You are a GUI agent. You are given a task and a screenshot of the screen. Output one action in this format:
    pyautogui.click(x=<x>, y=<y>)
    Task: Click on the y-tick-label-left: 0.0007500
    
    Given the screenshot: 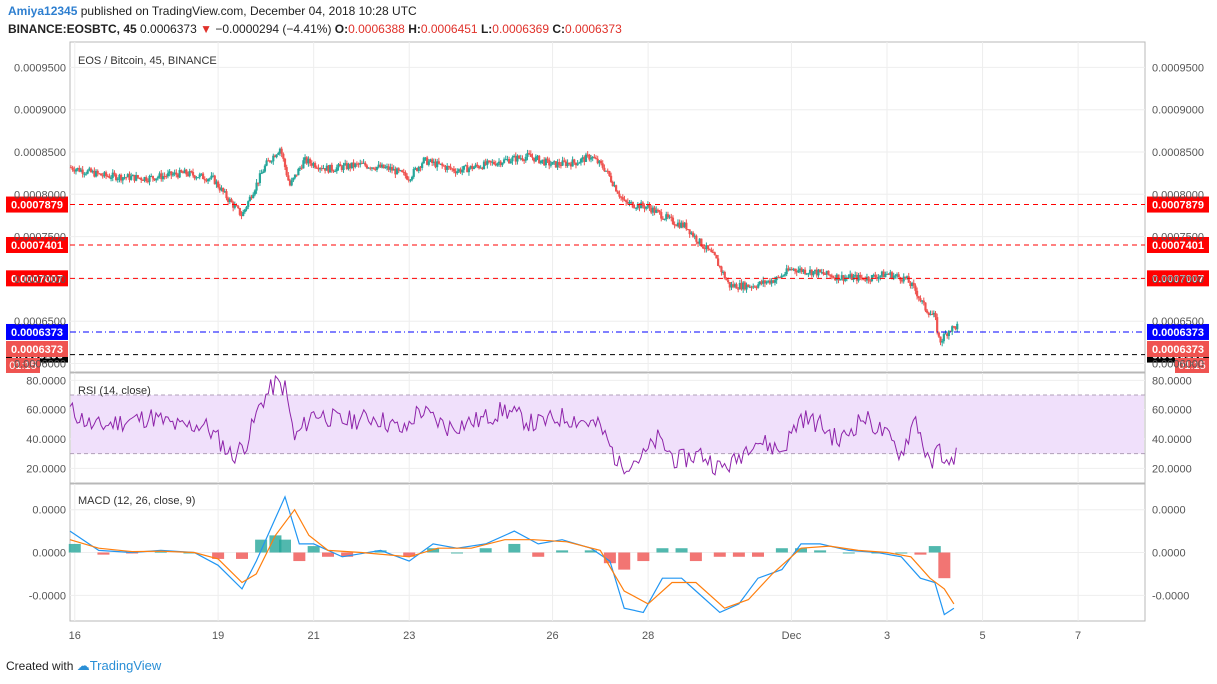 What is the action you would take?
    pyautogui.click(x=40, y=238)
    